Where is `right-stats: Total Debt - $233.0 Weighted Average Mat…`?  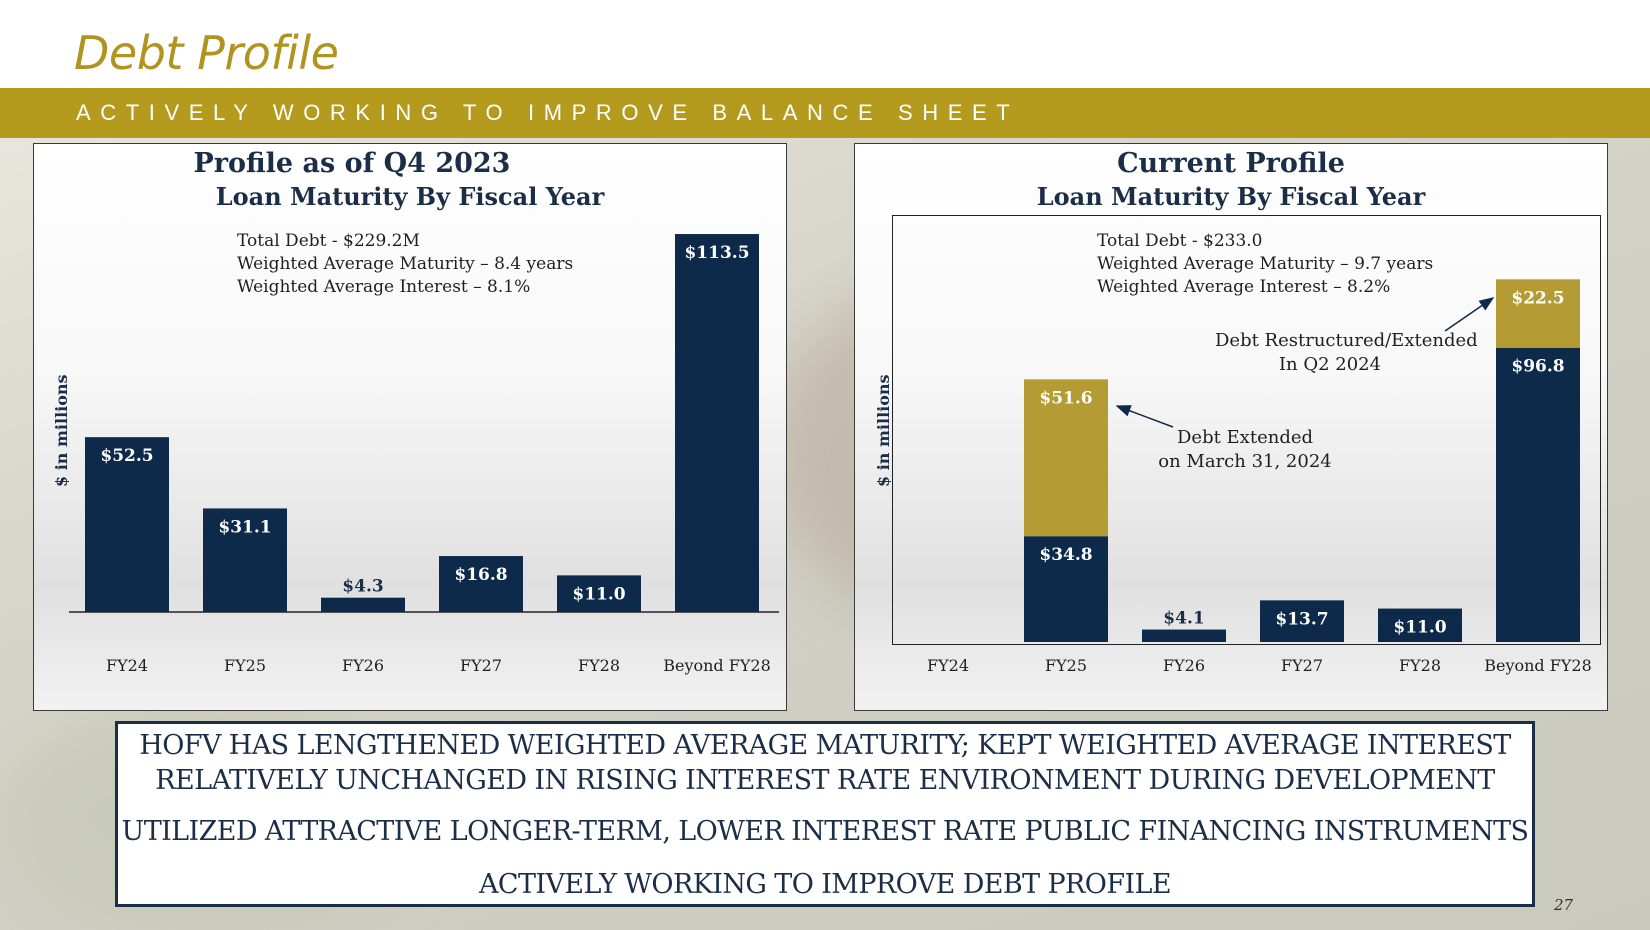 right-stats: Total Debt - $233.0 Weighted Average Mat… is located at coordinates (1265, 264).